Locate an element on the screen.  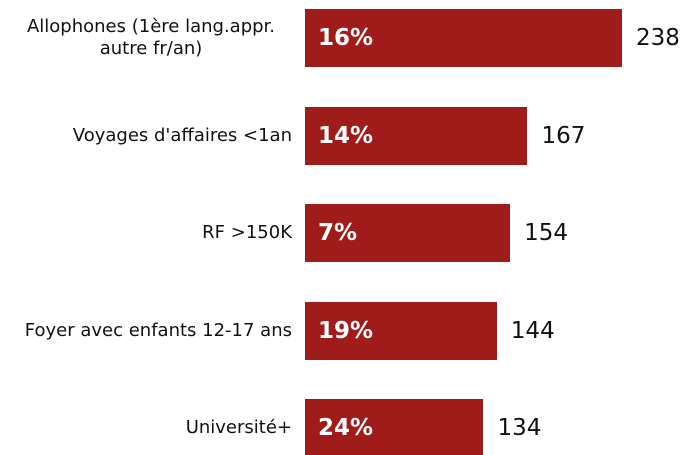
bar-row: Foyer avec enfants 12-17 ans 19% 144 is located at coordinates (344, 330).